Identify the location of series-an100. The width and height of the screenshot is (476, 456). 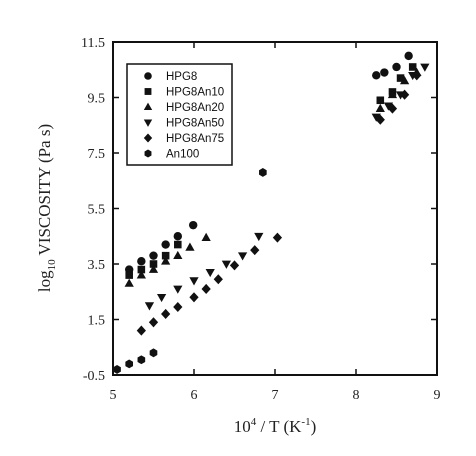
(190, 271).